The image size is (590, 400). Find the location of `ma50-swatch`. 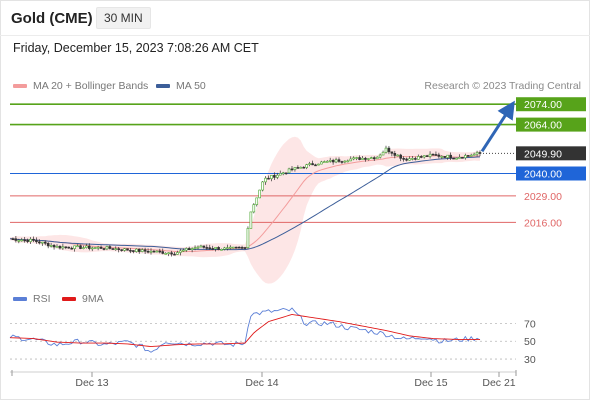

ma50-swatch is located at coordinates (163, 86).